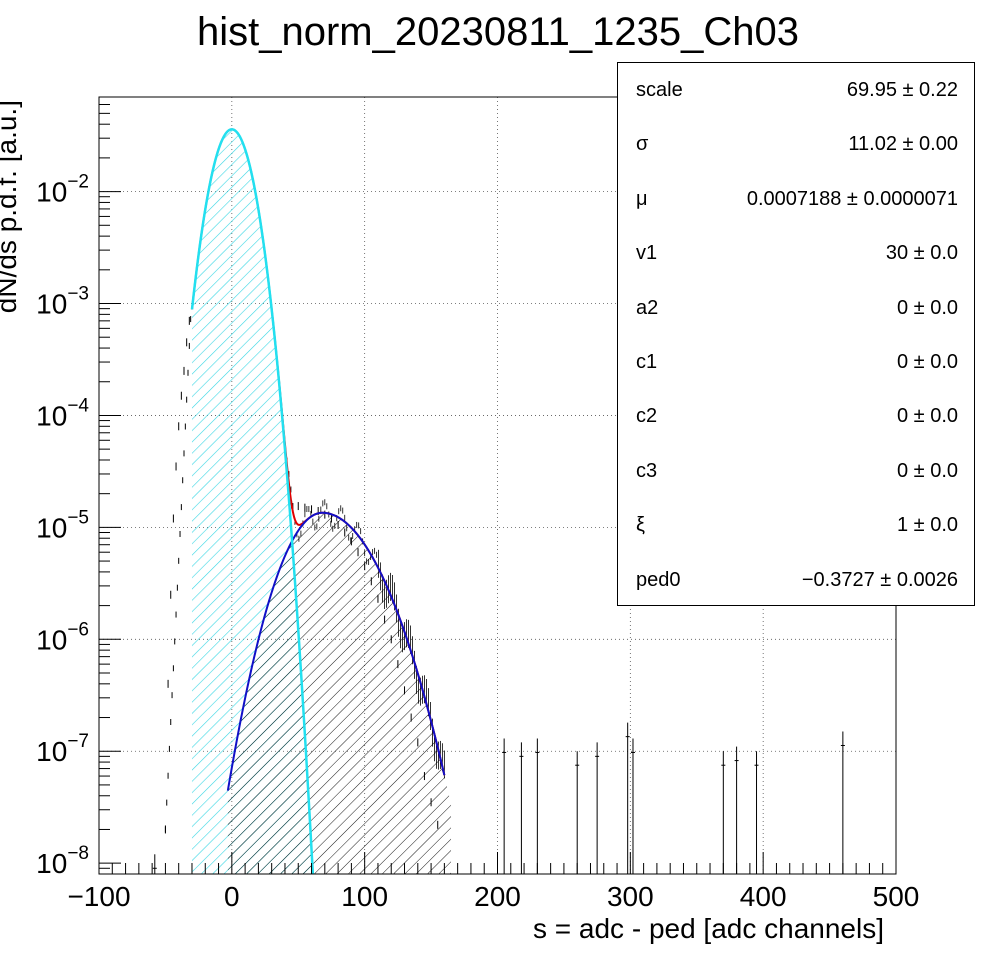 The width and height of the screenshot is (996, 972). I want to click on y-tick-label: 10⁻⁵, so click(62, 525).